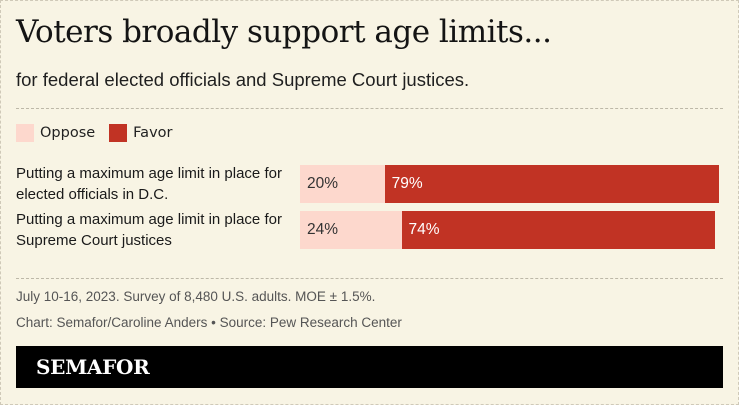  Describe the element at coordinates (68, 133) in the screenshot. I see `legend-label-oppose: Oppose` at that location.